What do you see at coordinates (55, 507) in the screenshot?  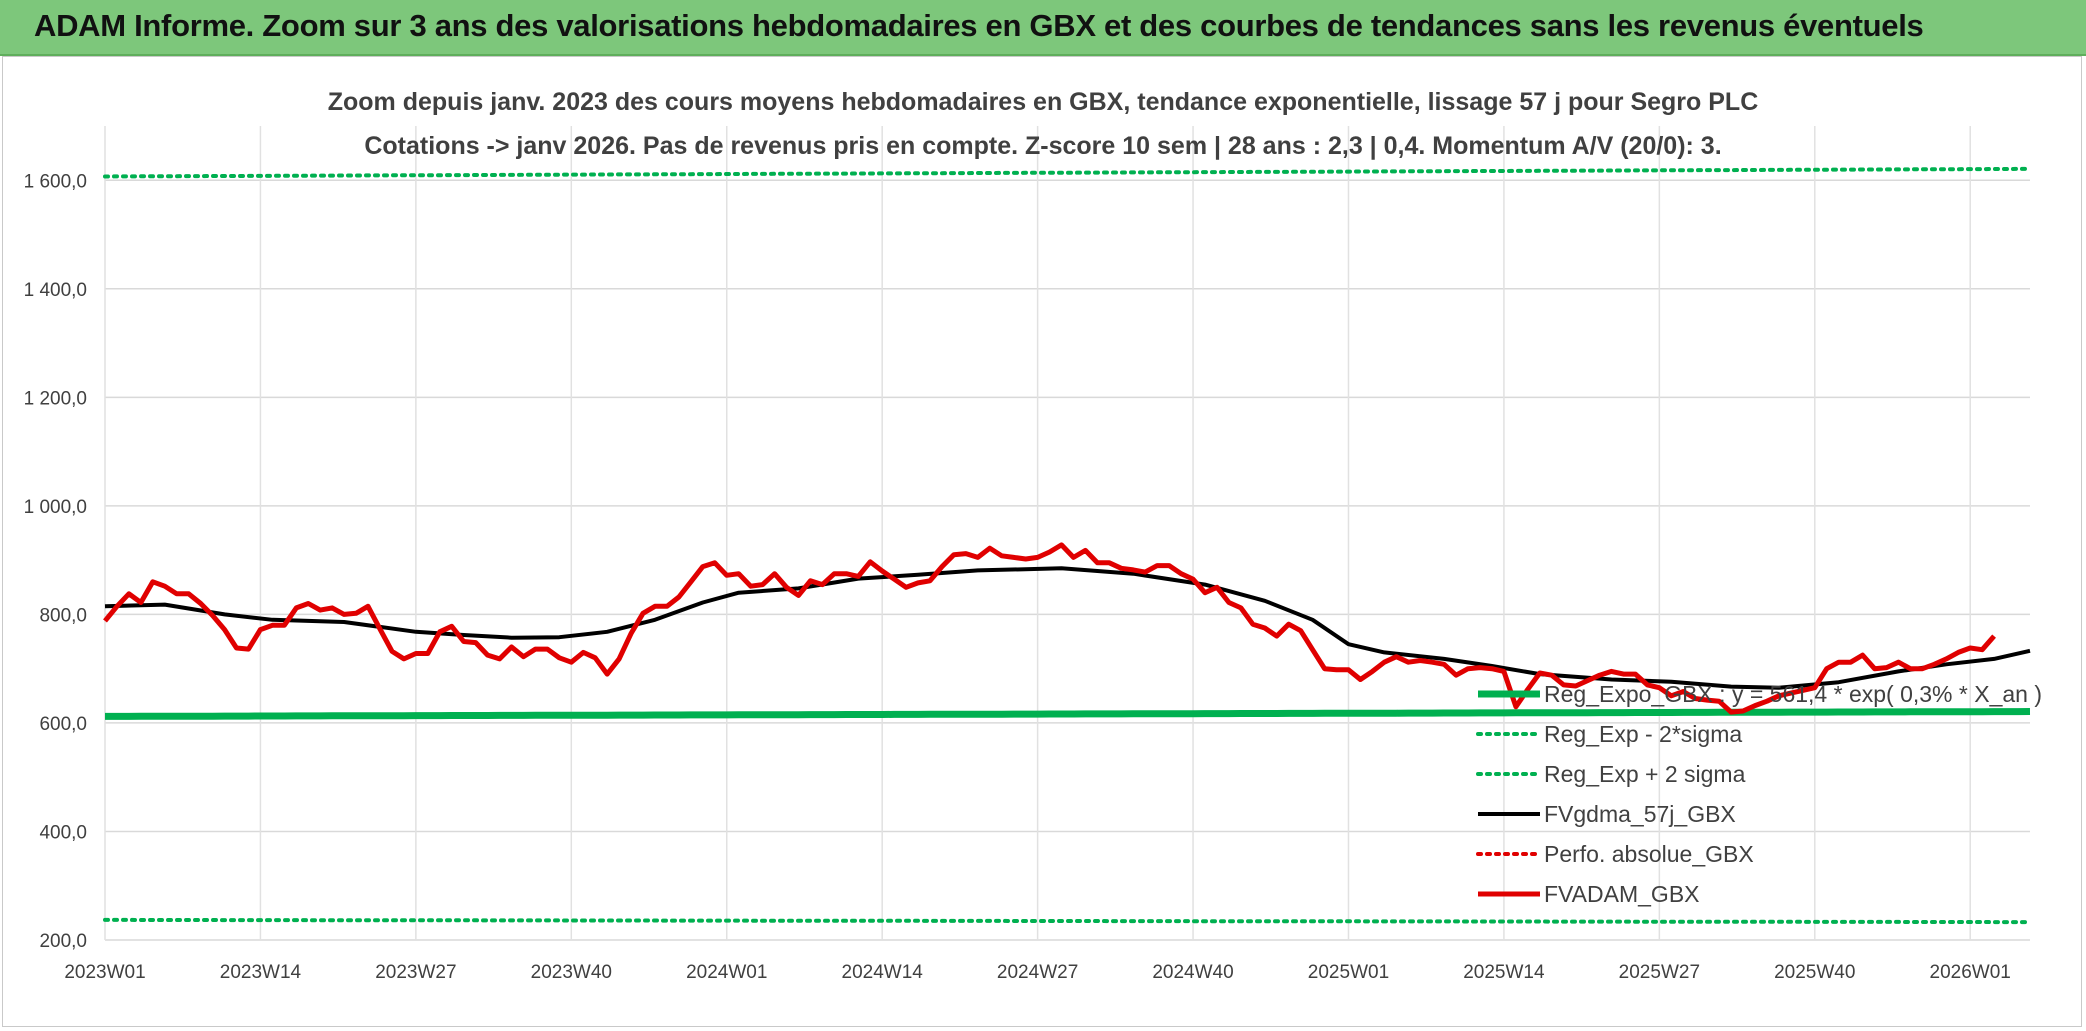 I see `y-tick-label: 1 000,0` at bounding box center [55, 507].